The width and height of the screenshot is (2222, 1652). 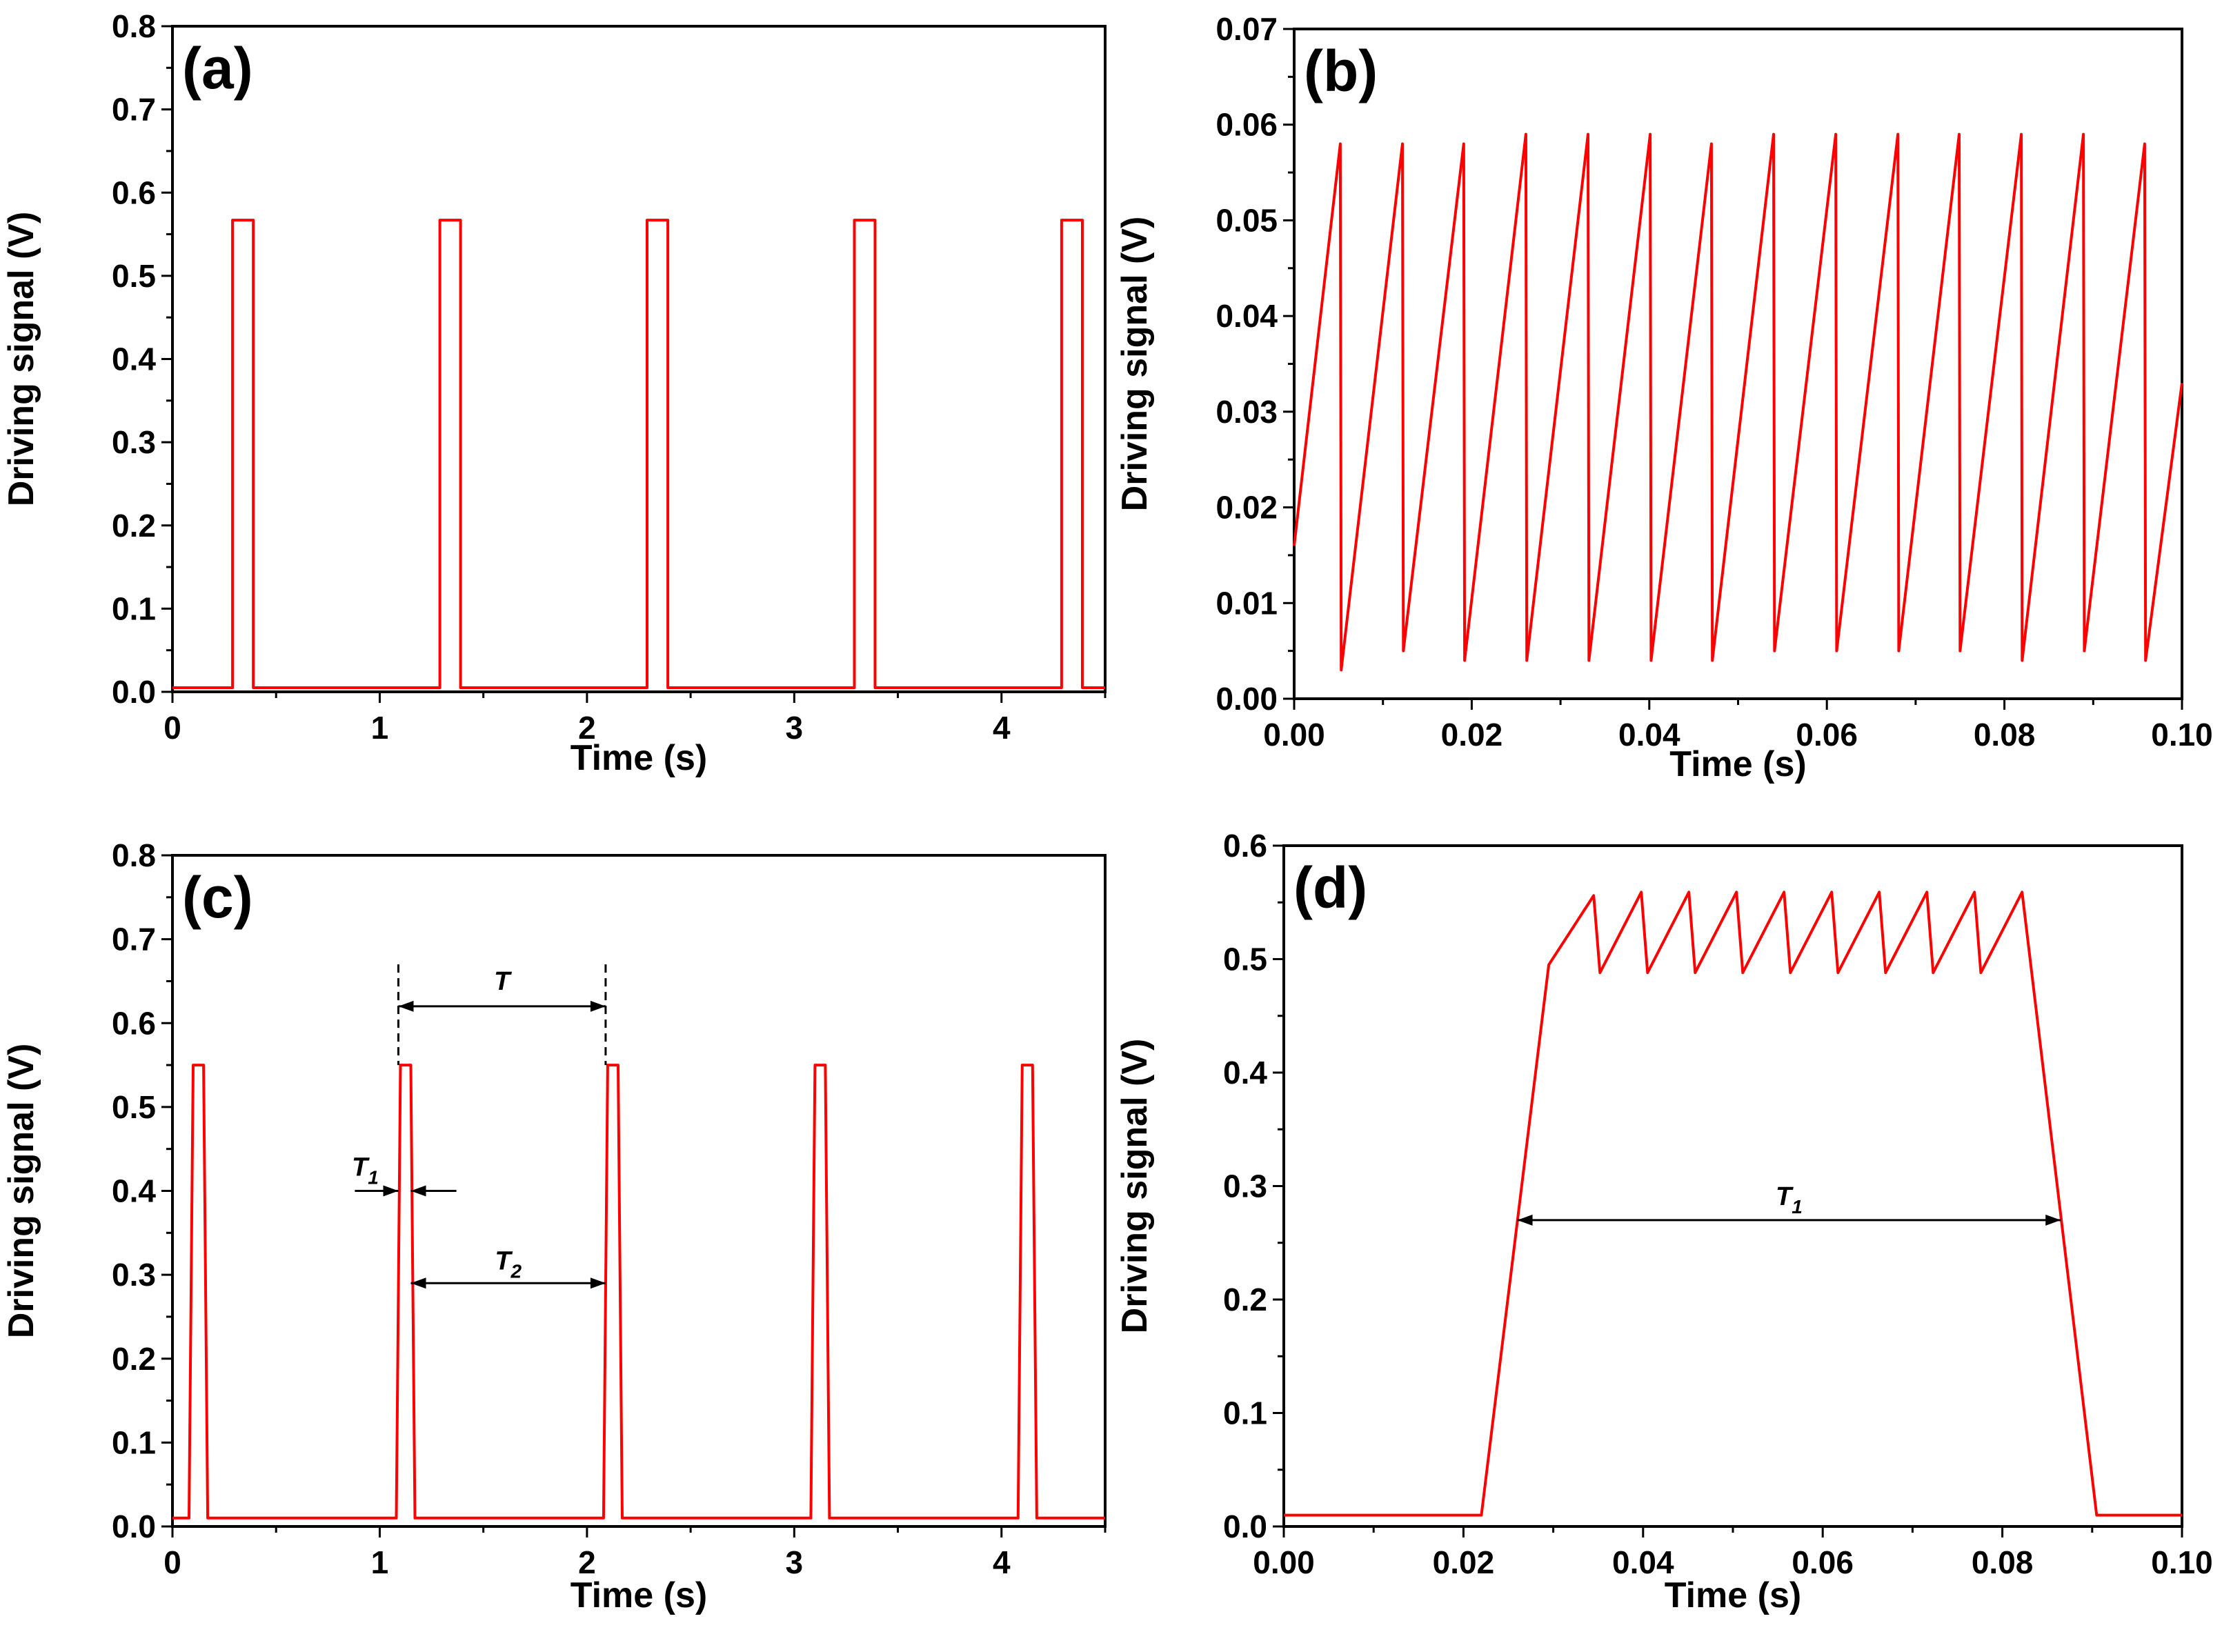 What do you see at coordinates (502, 1006) in the screenshot?
I see `period-arrow` at bounding box center [502, 1006].